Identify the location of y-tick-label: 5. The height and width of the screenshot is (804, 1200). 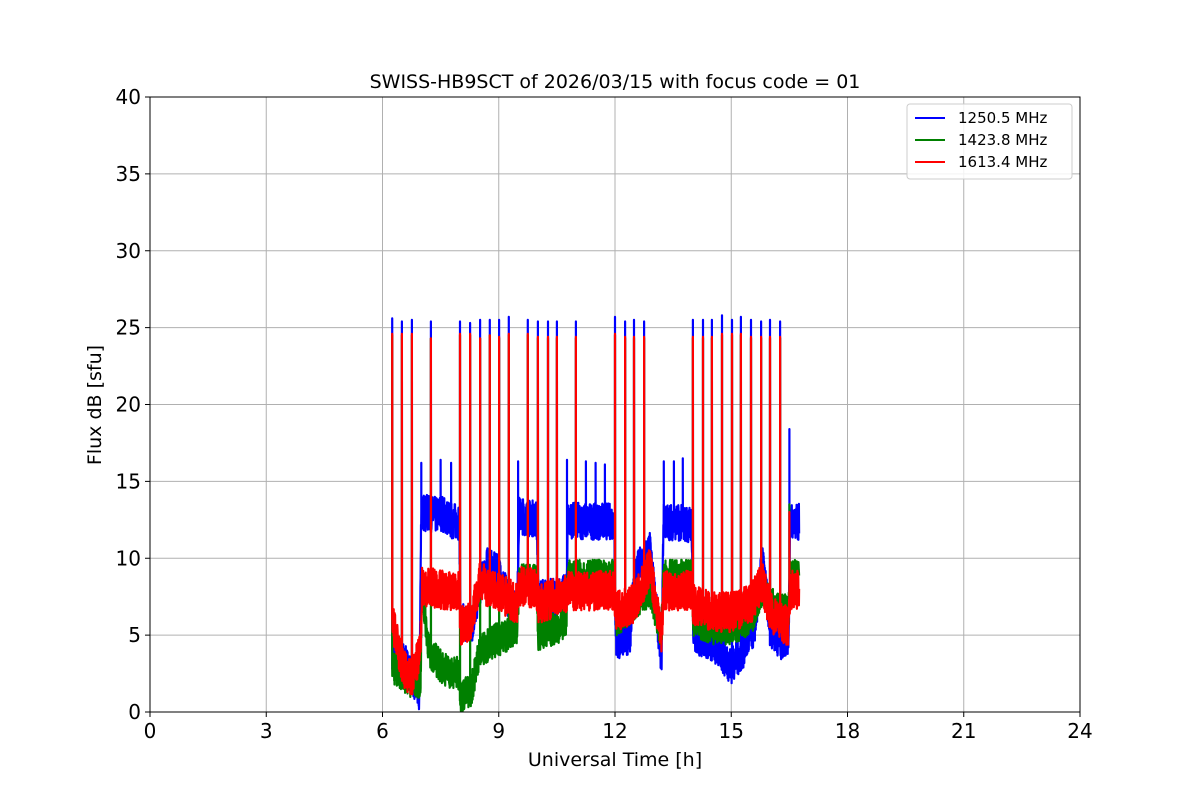
(134, 635).